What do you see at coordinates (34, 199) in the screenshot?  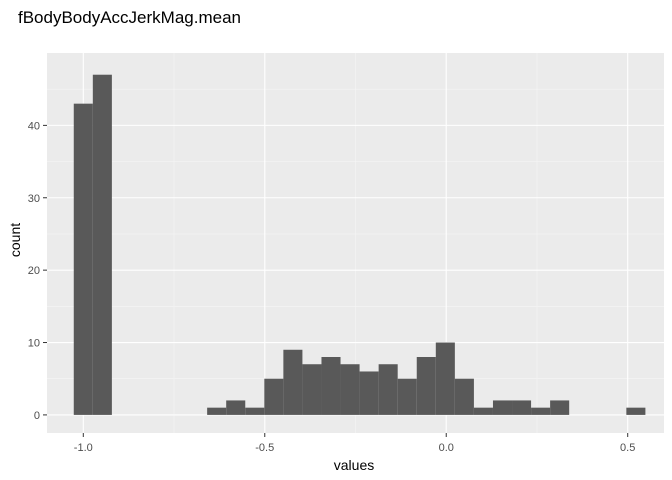 I see `y-tick-label: 30` at bounding box center [34, 199].